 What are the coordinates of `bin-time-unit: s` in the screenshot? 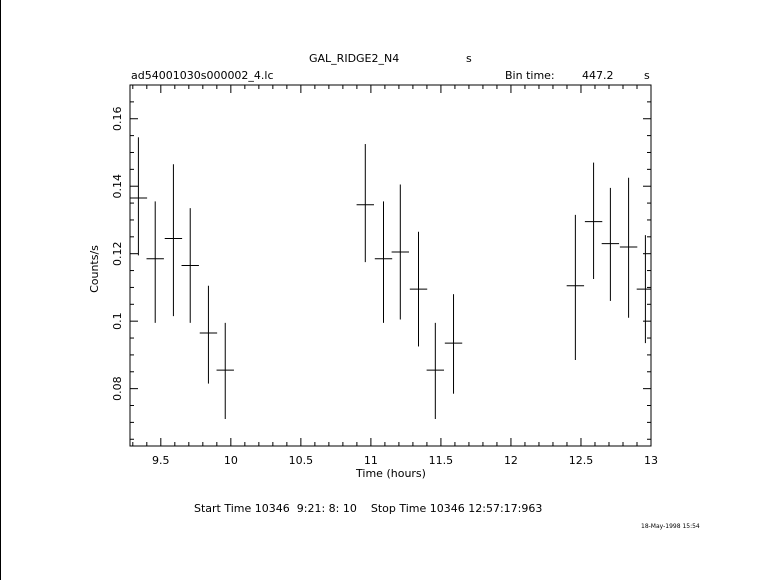 It's located at (647, 75).